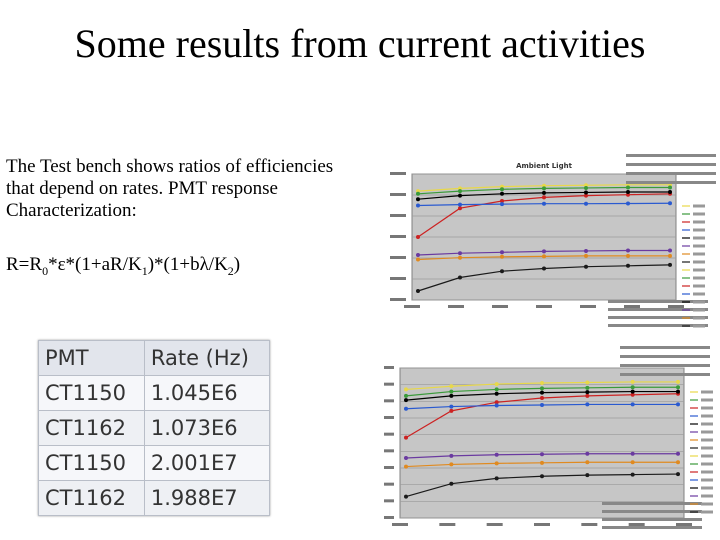 This screenshot has width=720, height=540. I want to click on table-header-rate: Rate (Hz), so click(207, 358).